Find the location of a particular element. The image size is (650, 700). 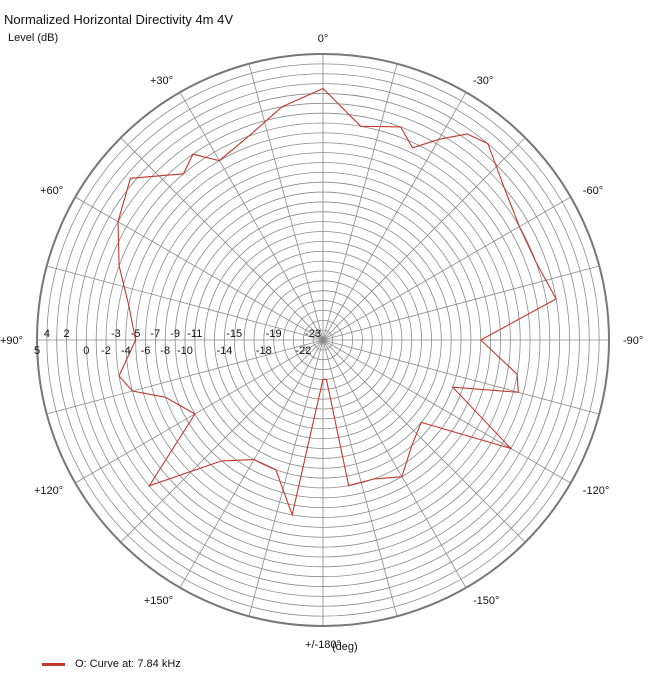

r-tick-label: -18 is located at coordinates (264, 351).